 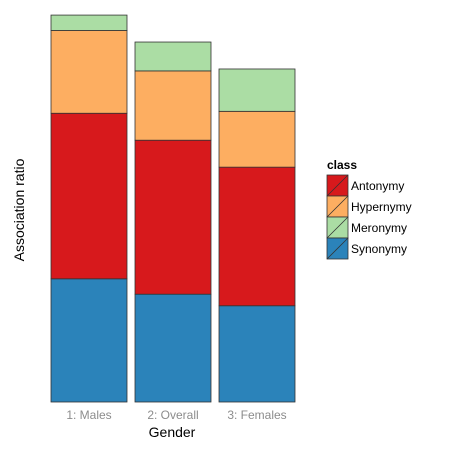 What do you see at coordinates (379, 249) in the screenshot?
I see `legend-label-synonymy: Synonymy` at bounding box center [379, 249].